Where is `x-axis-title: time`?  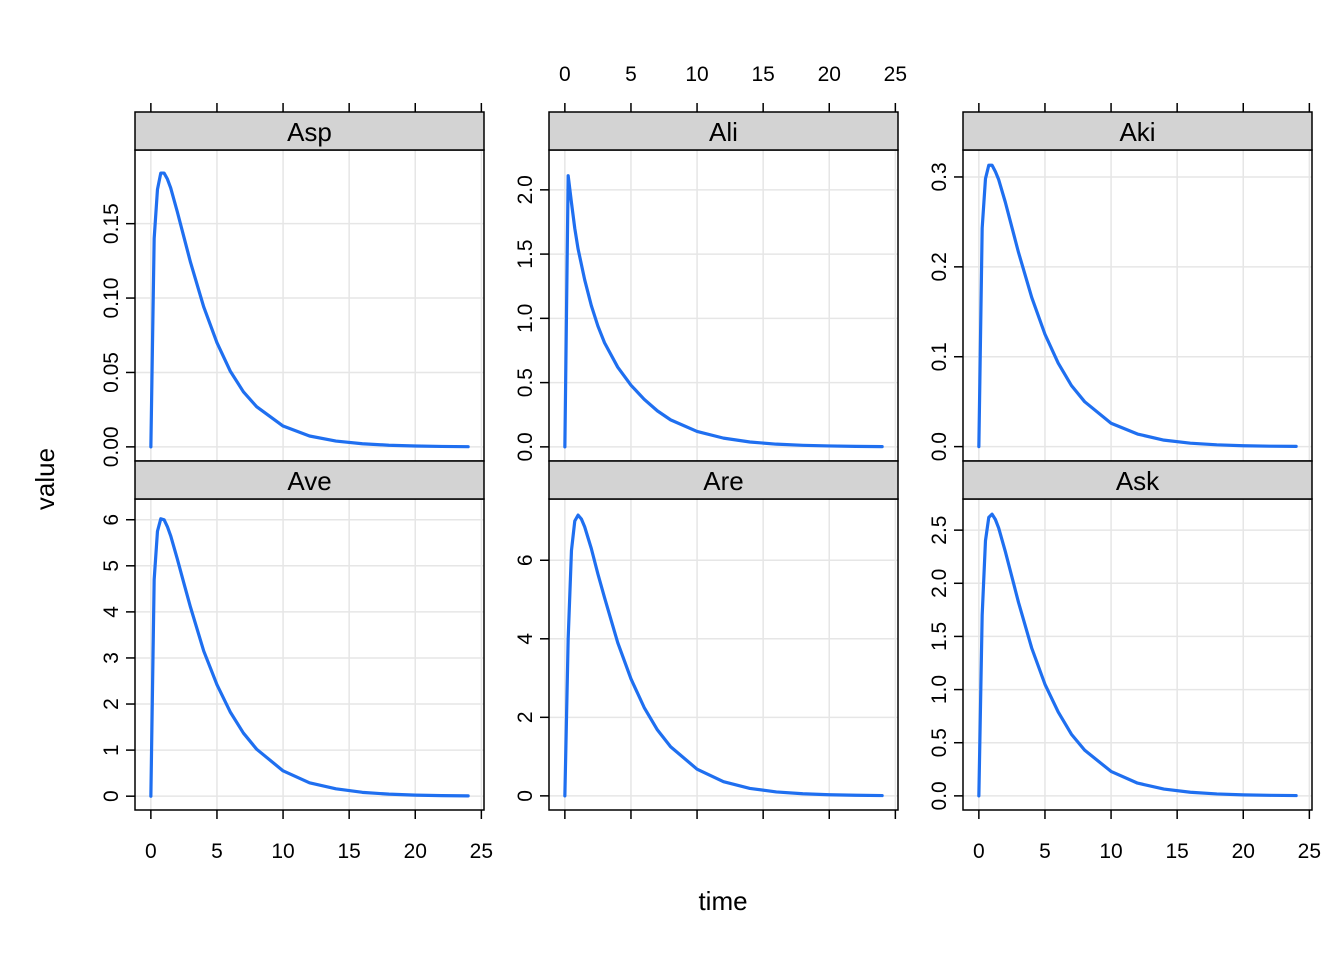 x-axis-title: time is located at coordinates (722, 901).